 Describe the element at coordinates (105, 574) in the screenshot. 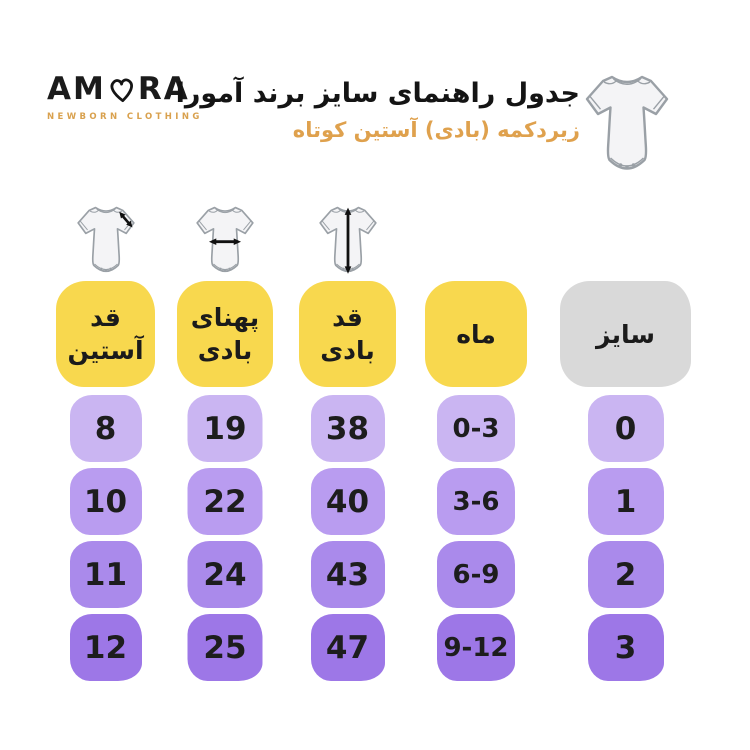

I see `cell-sleeve-length-row2: 11` at that location.